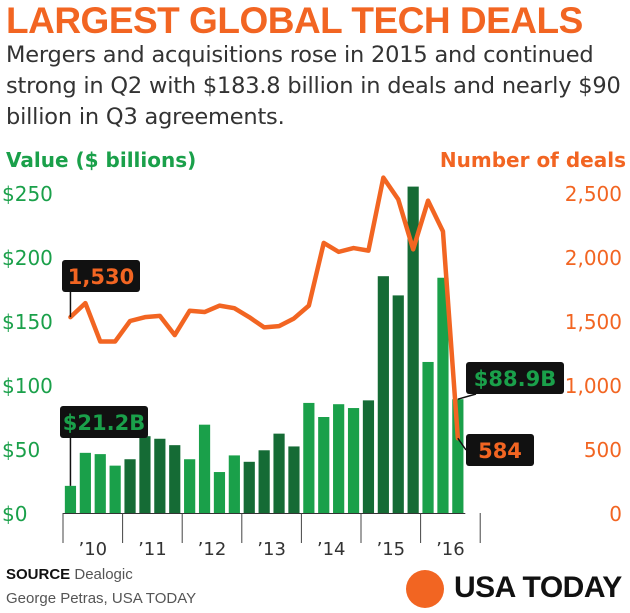  Describe the element at coordinates (331, 549) in the screenshot. I see `x-tick-label: ’14` at that location.